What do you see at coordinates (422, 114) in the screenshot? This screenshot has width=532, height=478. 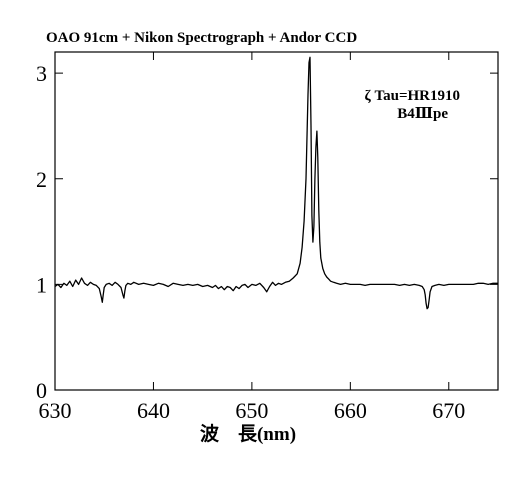 I see `spectral-type-annotation: B4Ⅲpe` at bounding box center [422, 114].